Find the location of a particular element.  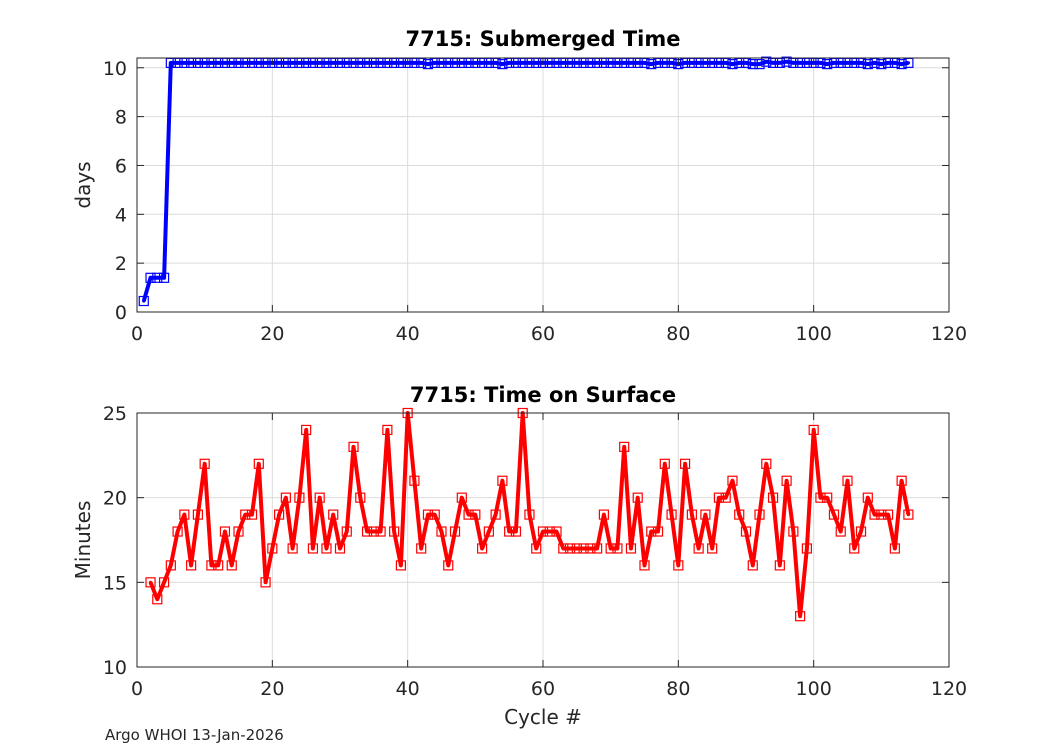

y-tick-label: 2 is located at coordinates (121, 264).